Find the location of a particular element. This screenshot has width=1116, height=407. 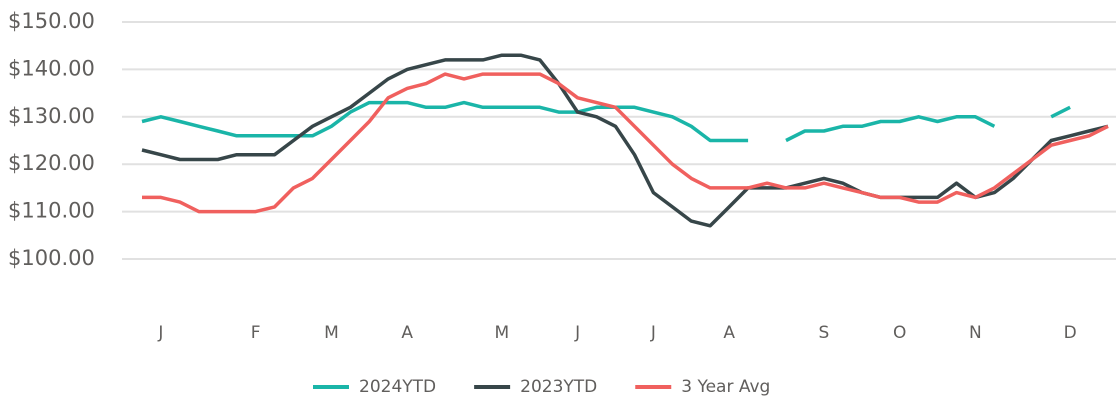

legend-label: 2024YTD is located at coordinates (397, 387).